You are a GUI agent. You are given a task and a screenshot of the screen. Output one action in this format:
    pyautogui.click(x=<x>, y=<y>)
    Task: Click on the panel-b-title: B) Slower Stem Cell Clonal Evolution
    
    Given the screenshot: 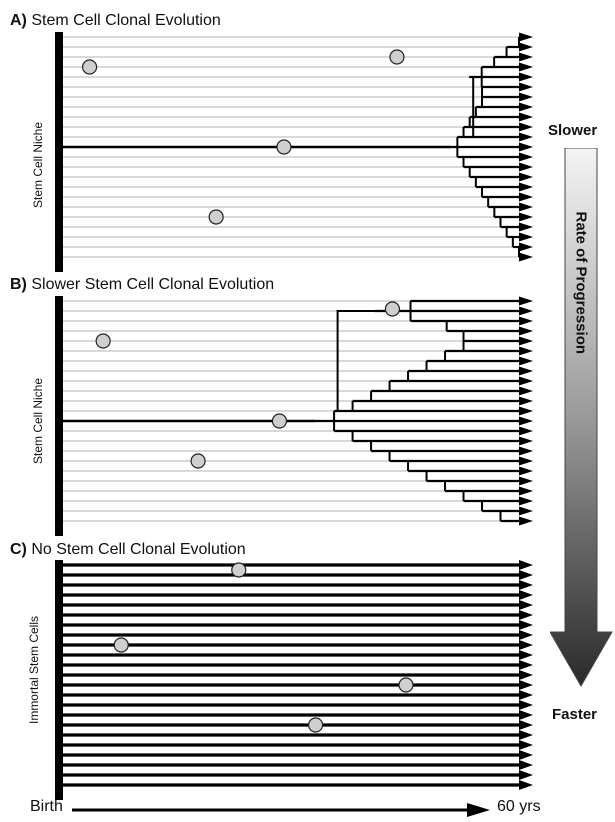 What is the action you would take?
    pyautogui.click(x=142, y=285)
    